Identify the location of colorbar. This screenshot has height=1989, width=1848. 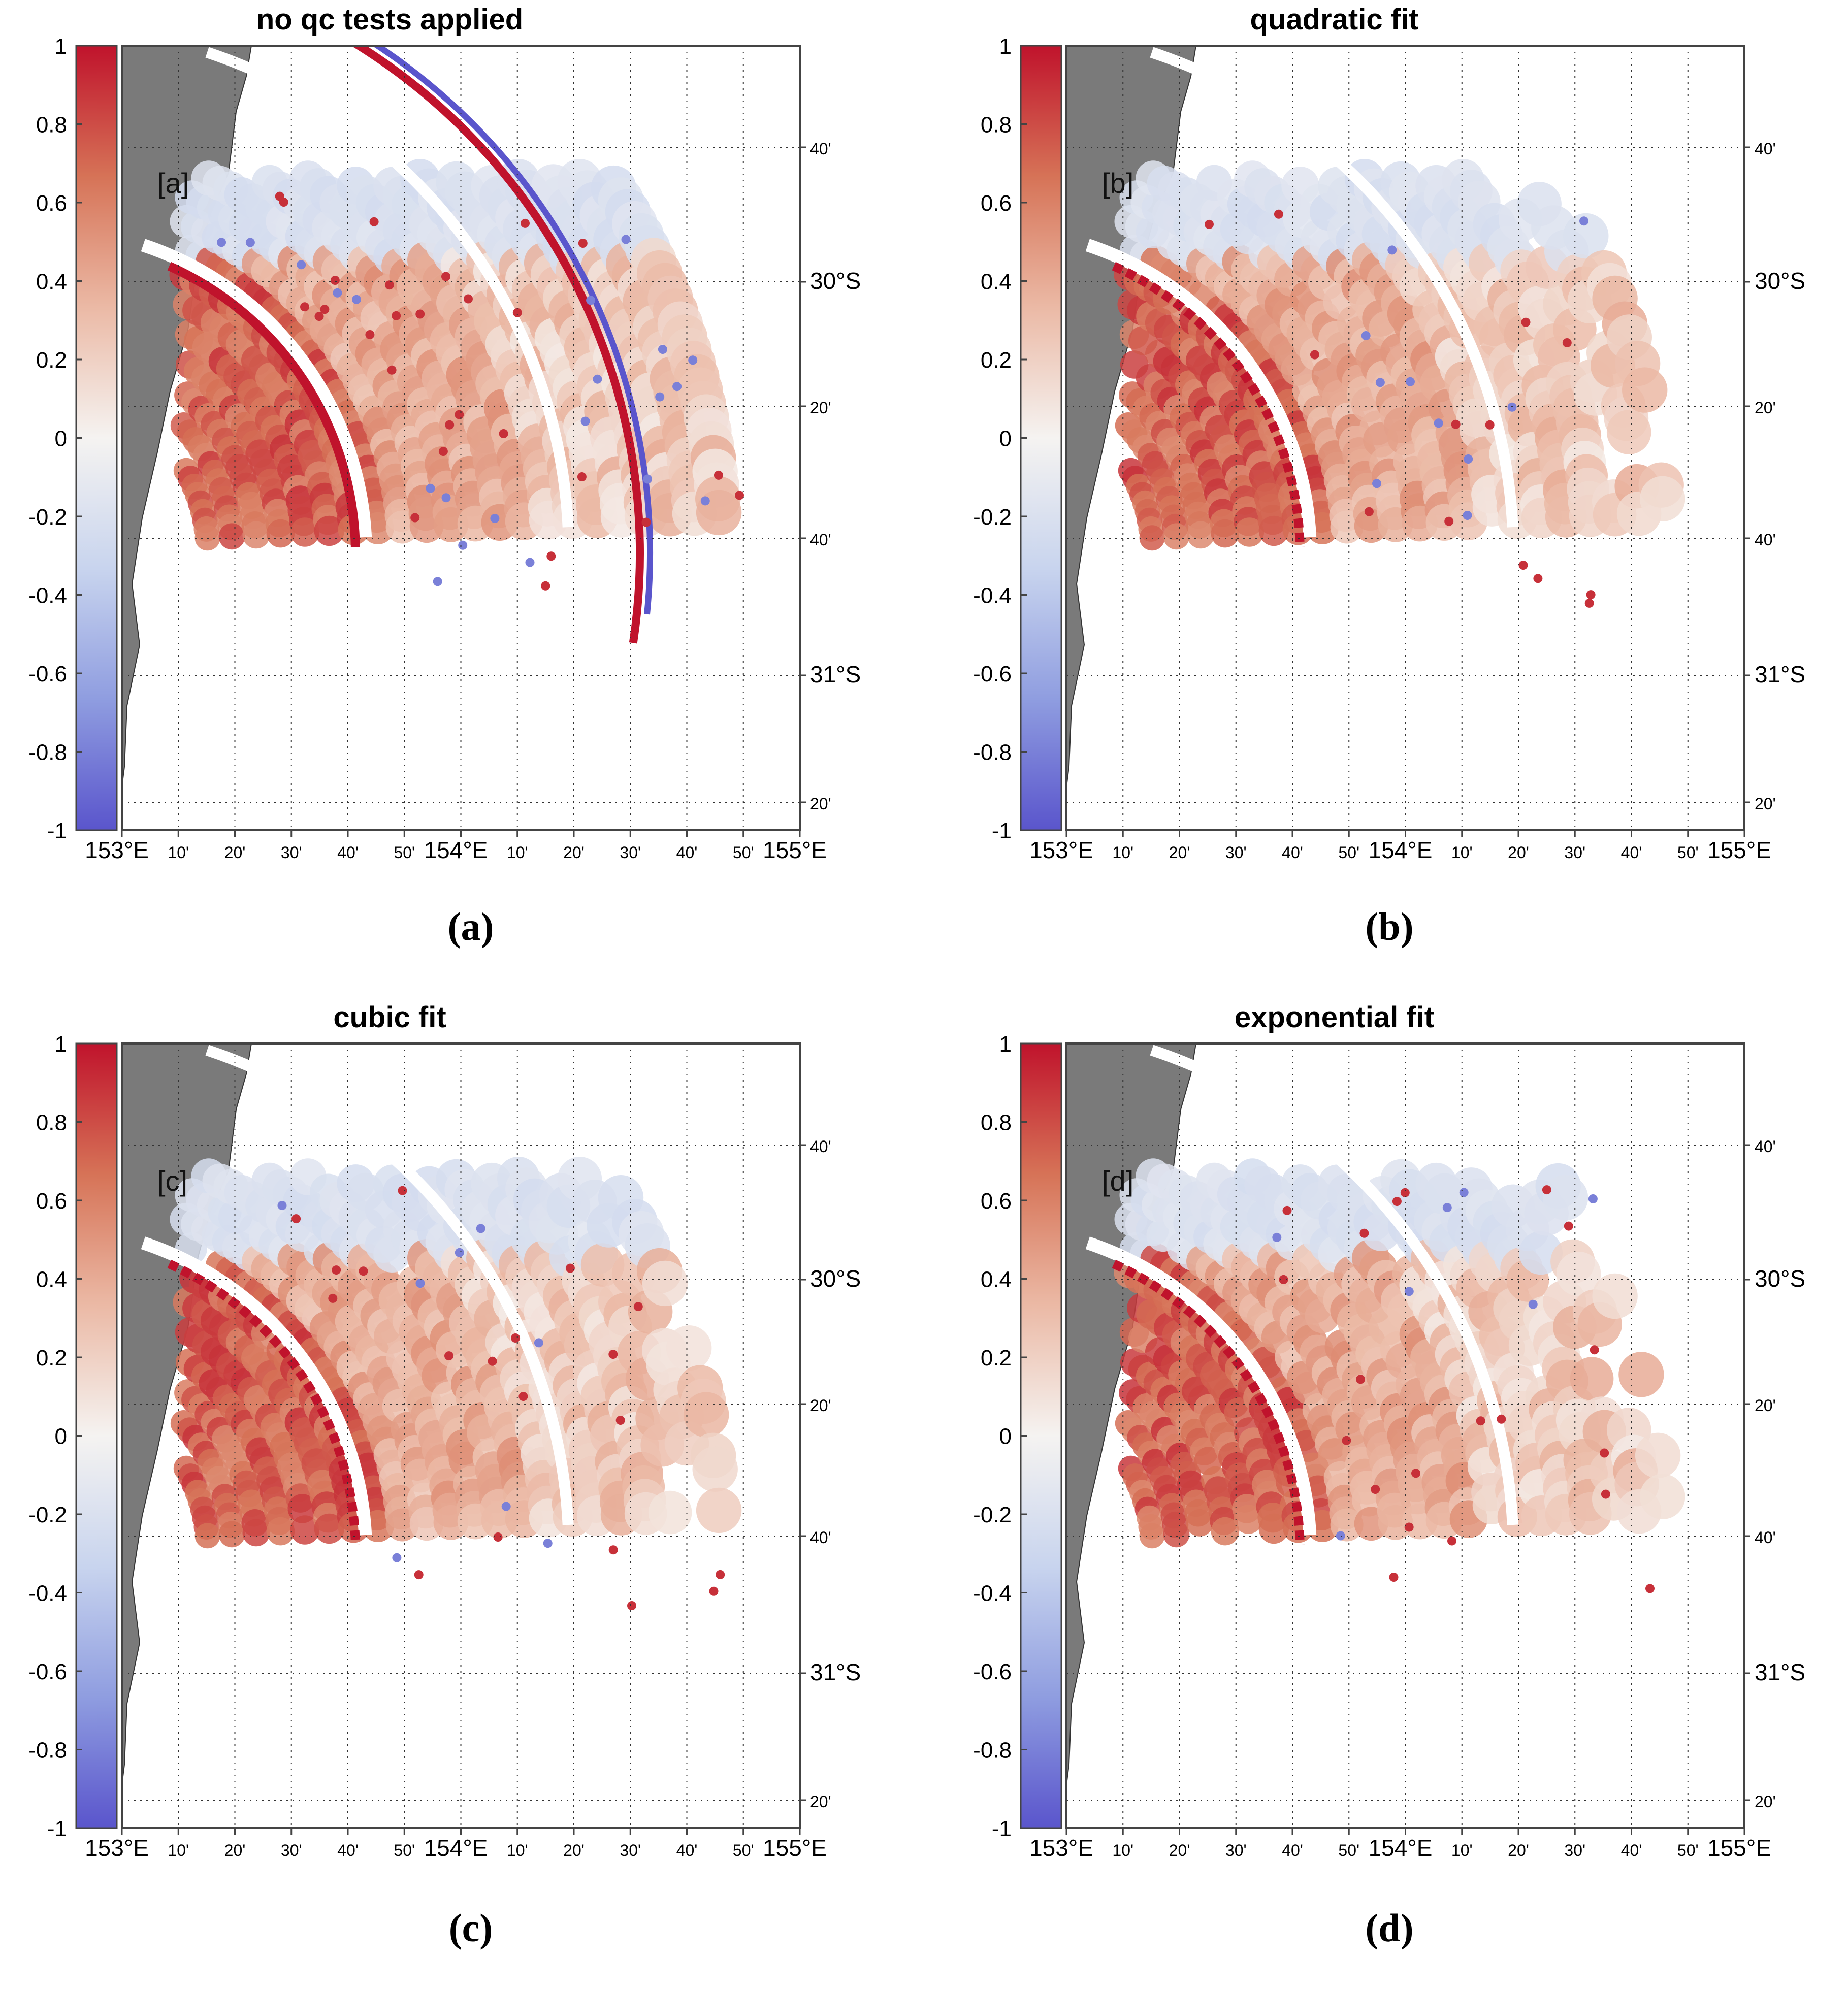
(96, 1435).